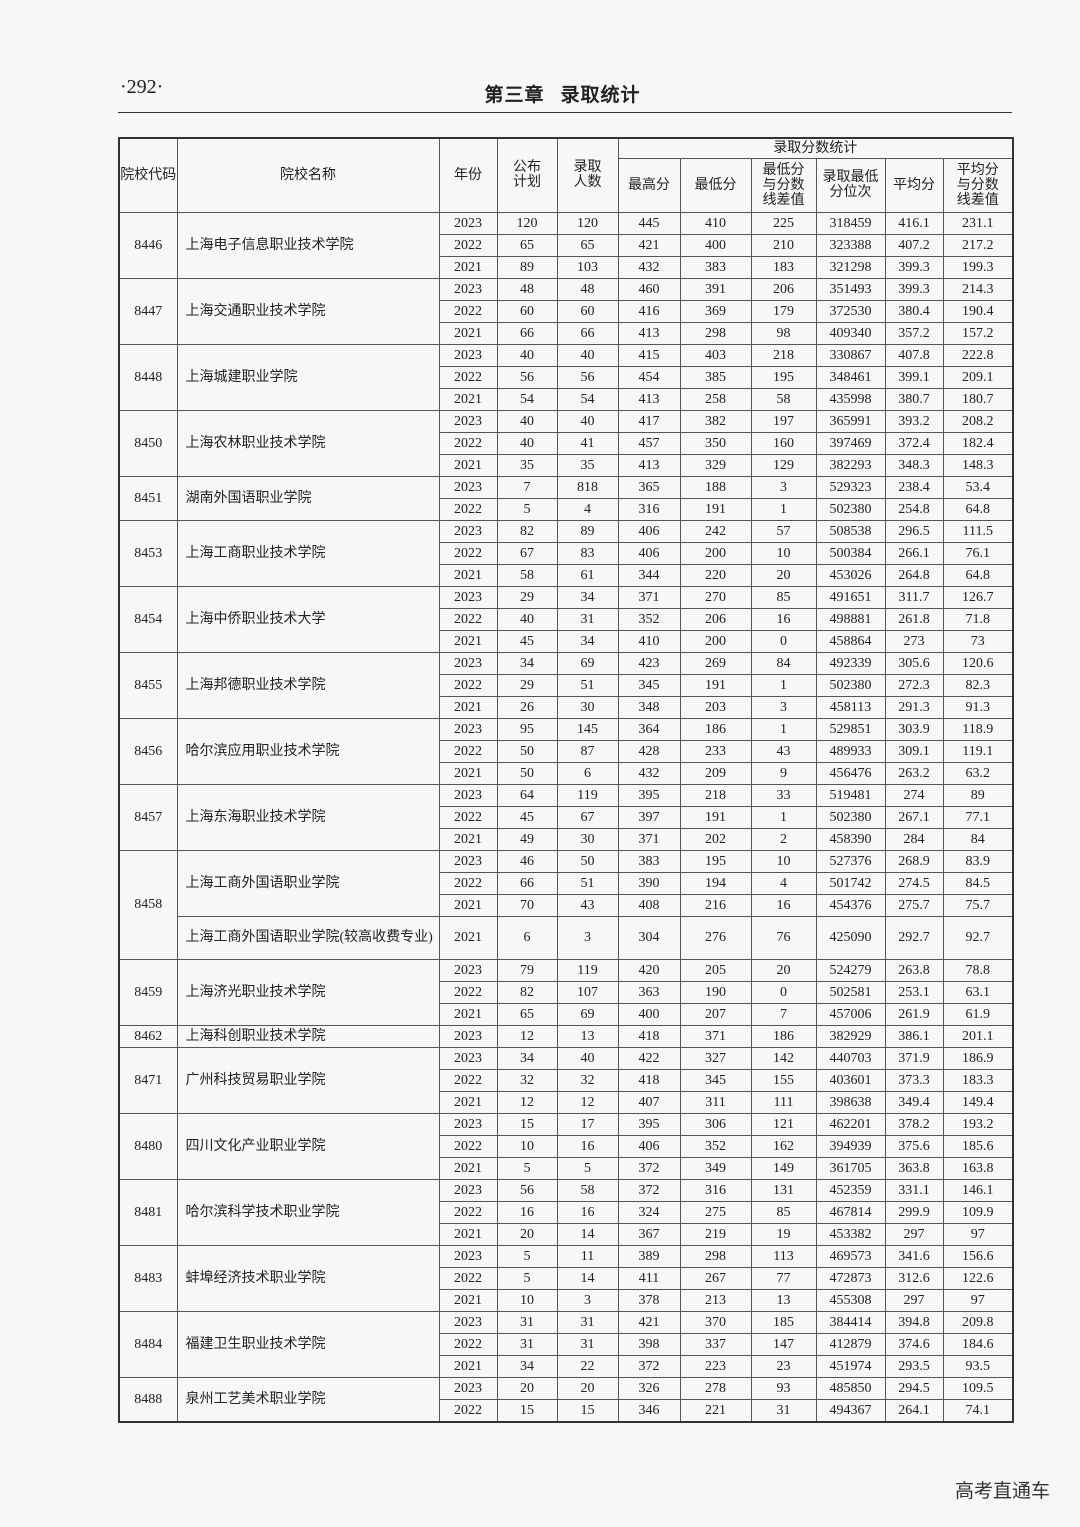 The width and height of the screenshot is (1080, 1527). What do you see at coordinates (914, 619) in the screenshot?
I see `cell-avg-score: 261.8` at bounding box center [914, 619].